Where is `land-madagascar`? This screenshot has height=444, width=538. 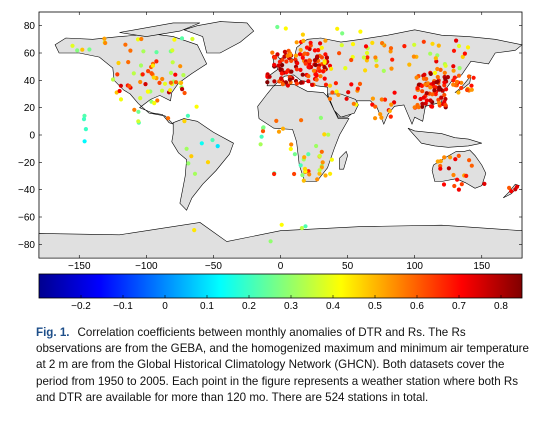
land-madagascar is located at coordinates (343, 160).